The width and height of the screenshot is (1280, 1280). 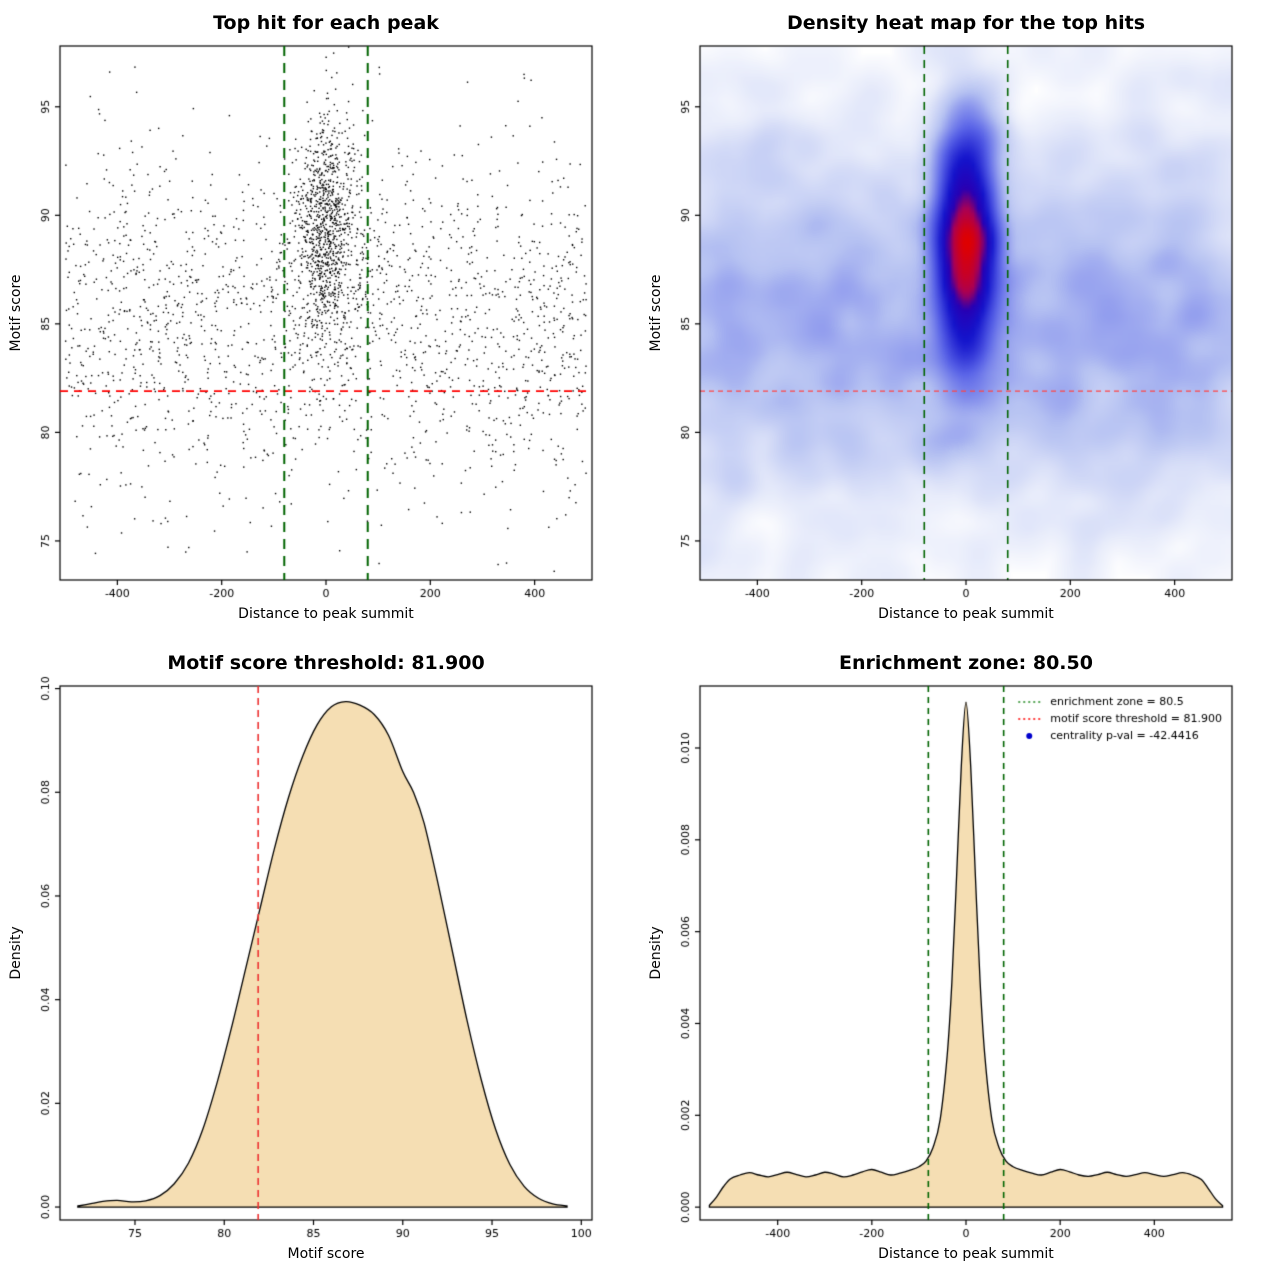 What do you see at coordinates (966, 663) in the screenshot?
I see `chart-title: Enrichment zone: 80.50` at bounding box center [966, 663].